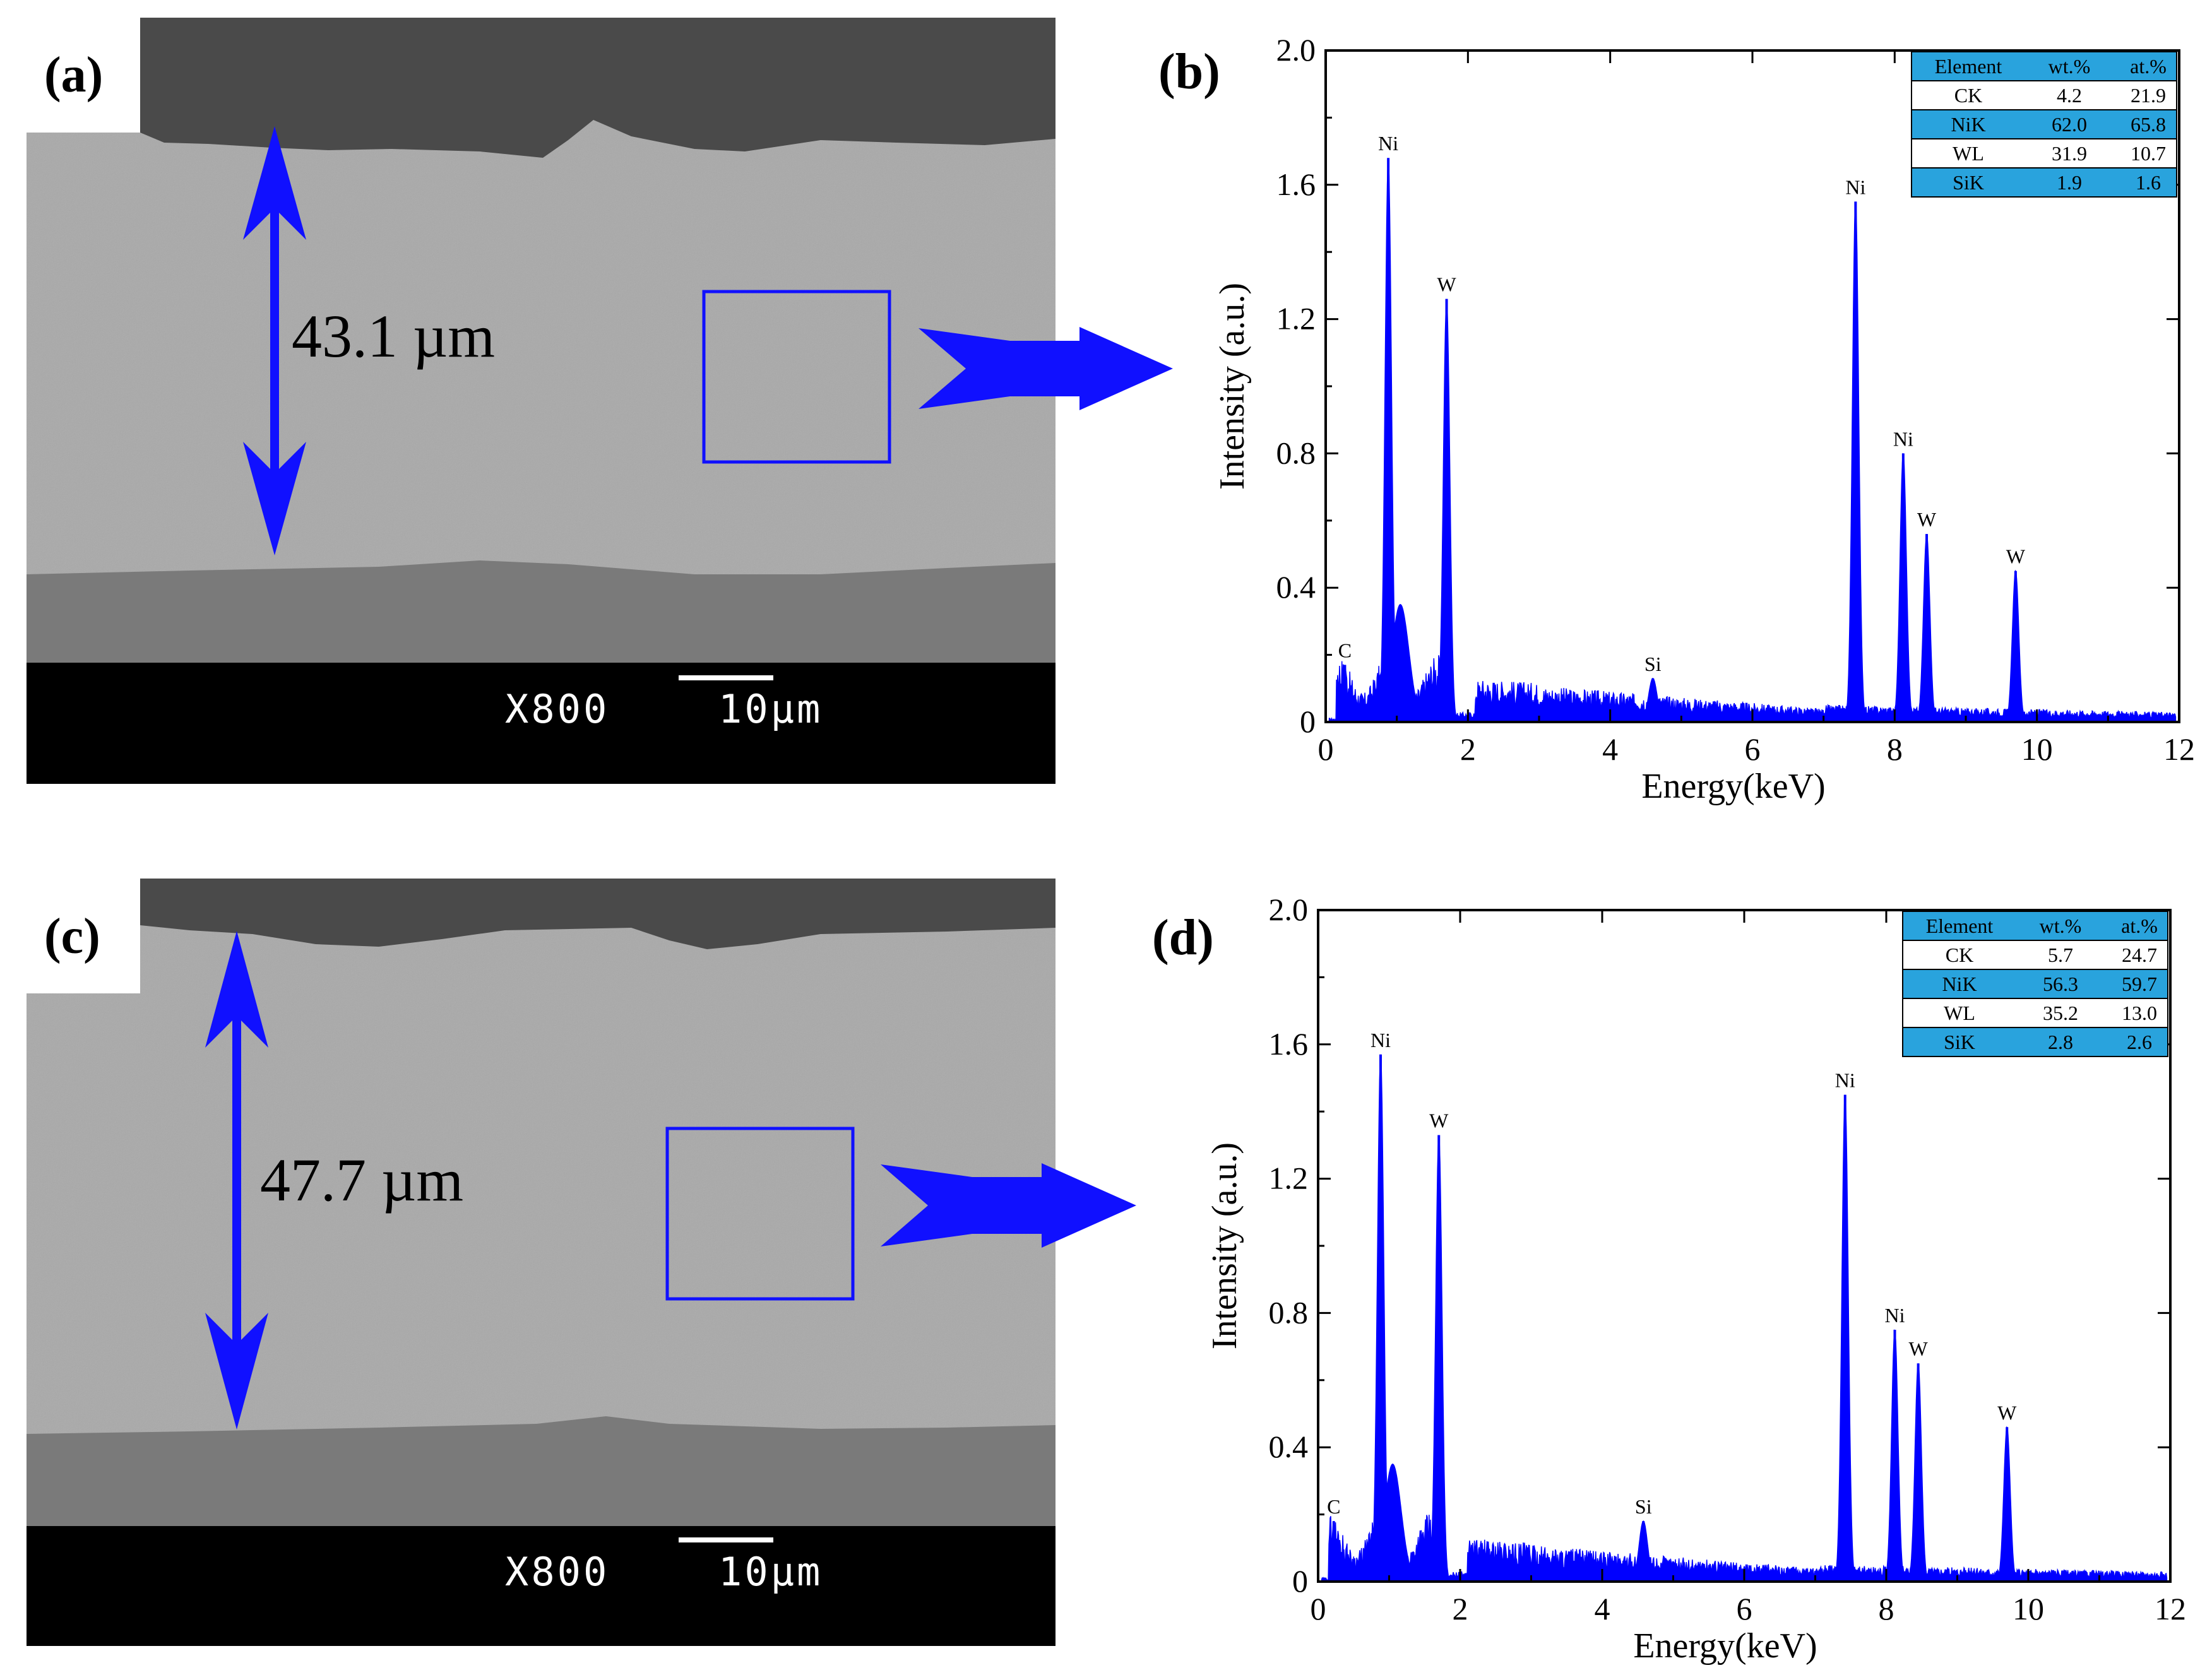  I want to click on thickness-label-c: 47.7 µm, so click(361, 1180).